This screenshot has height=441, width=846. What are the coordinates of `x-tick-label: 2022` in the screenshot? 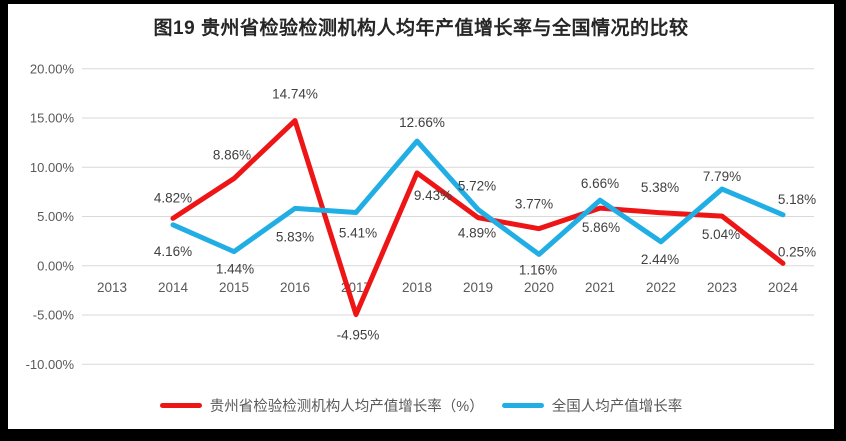 It's located at (661, 287).